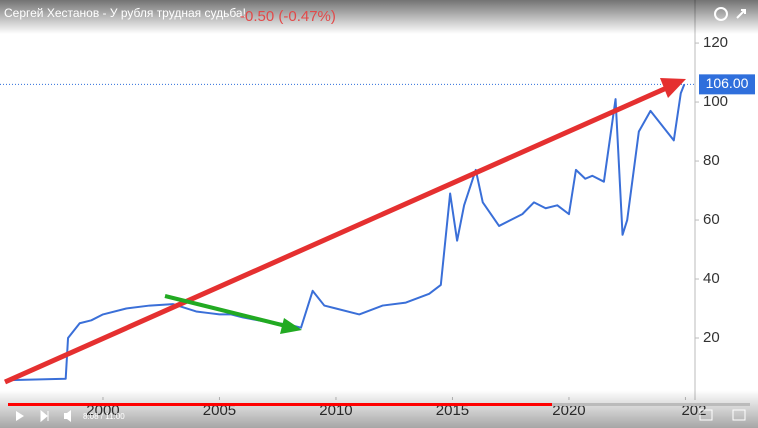 Image resolution: width=758 pixels, height=428 pixels. I want to click on time-display: 8:08 / 11:00, so click(104, 416).